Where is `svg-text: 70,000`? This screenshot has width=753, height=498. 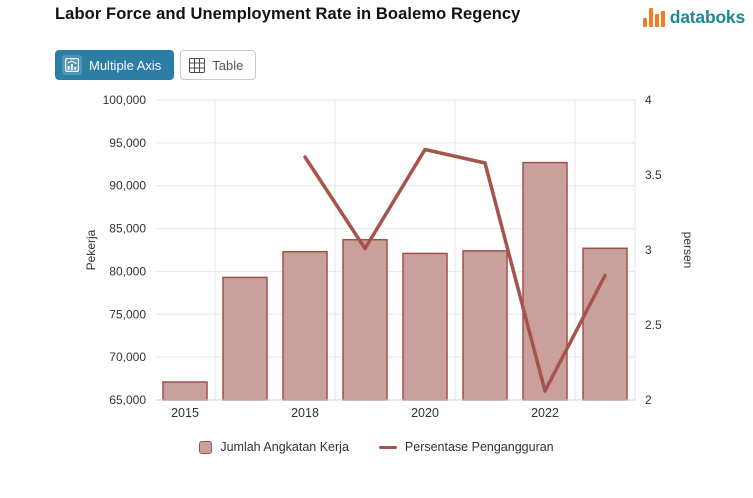
svg-text: 70,000 is located at coordinates (127, 357).